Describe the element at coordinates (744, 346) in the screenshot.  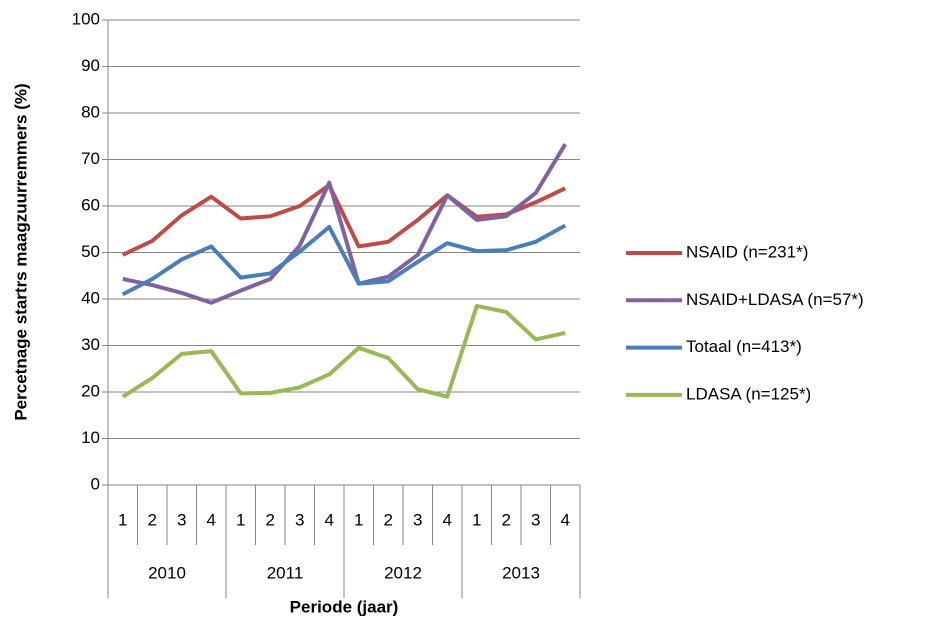
I see `legend-label: Totaal (n=413*)` at that location.